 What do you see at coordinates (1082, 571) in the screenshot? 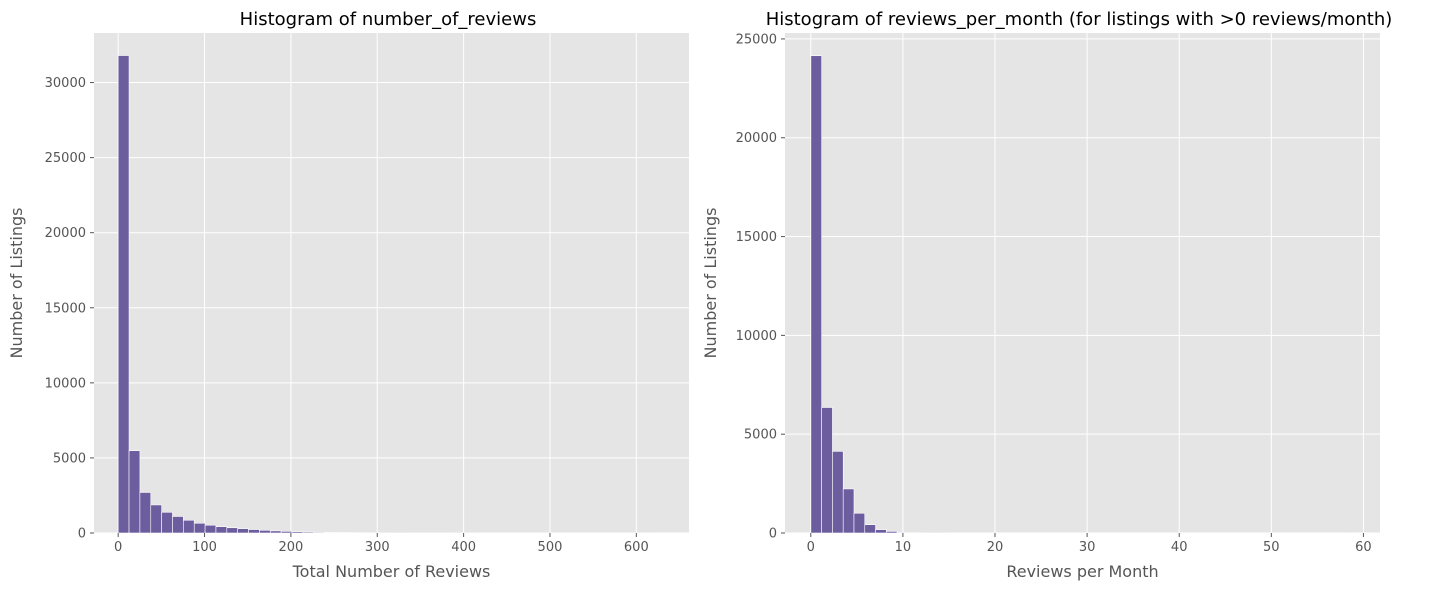
I see `x-axis-label: Reviews per Month` at bounding box center [1082, 571].